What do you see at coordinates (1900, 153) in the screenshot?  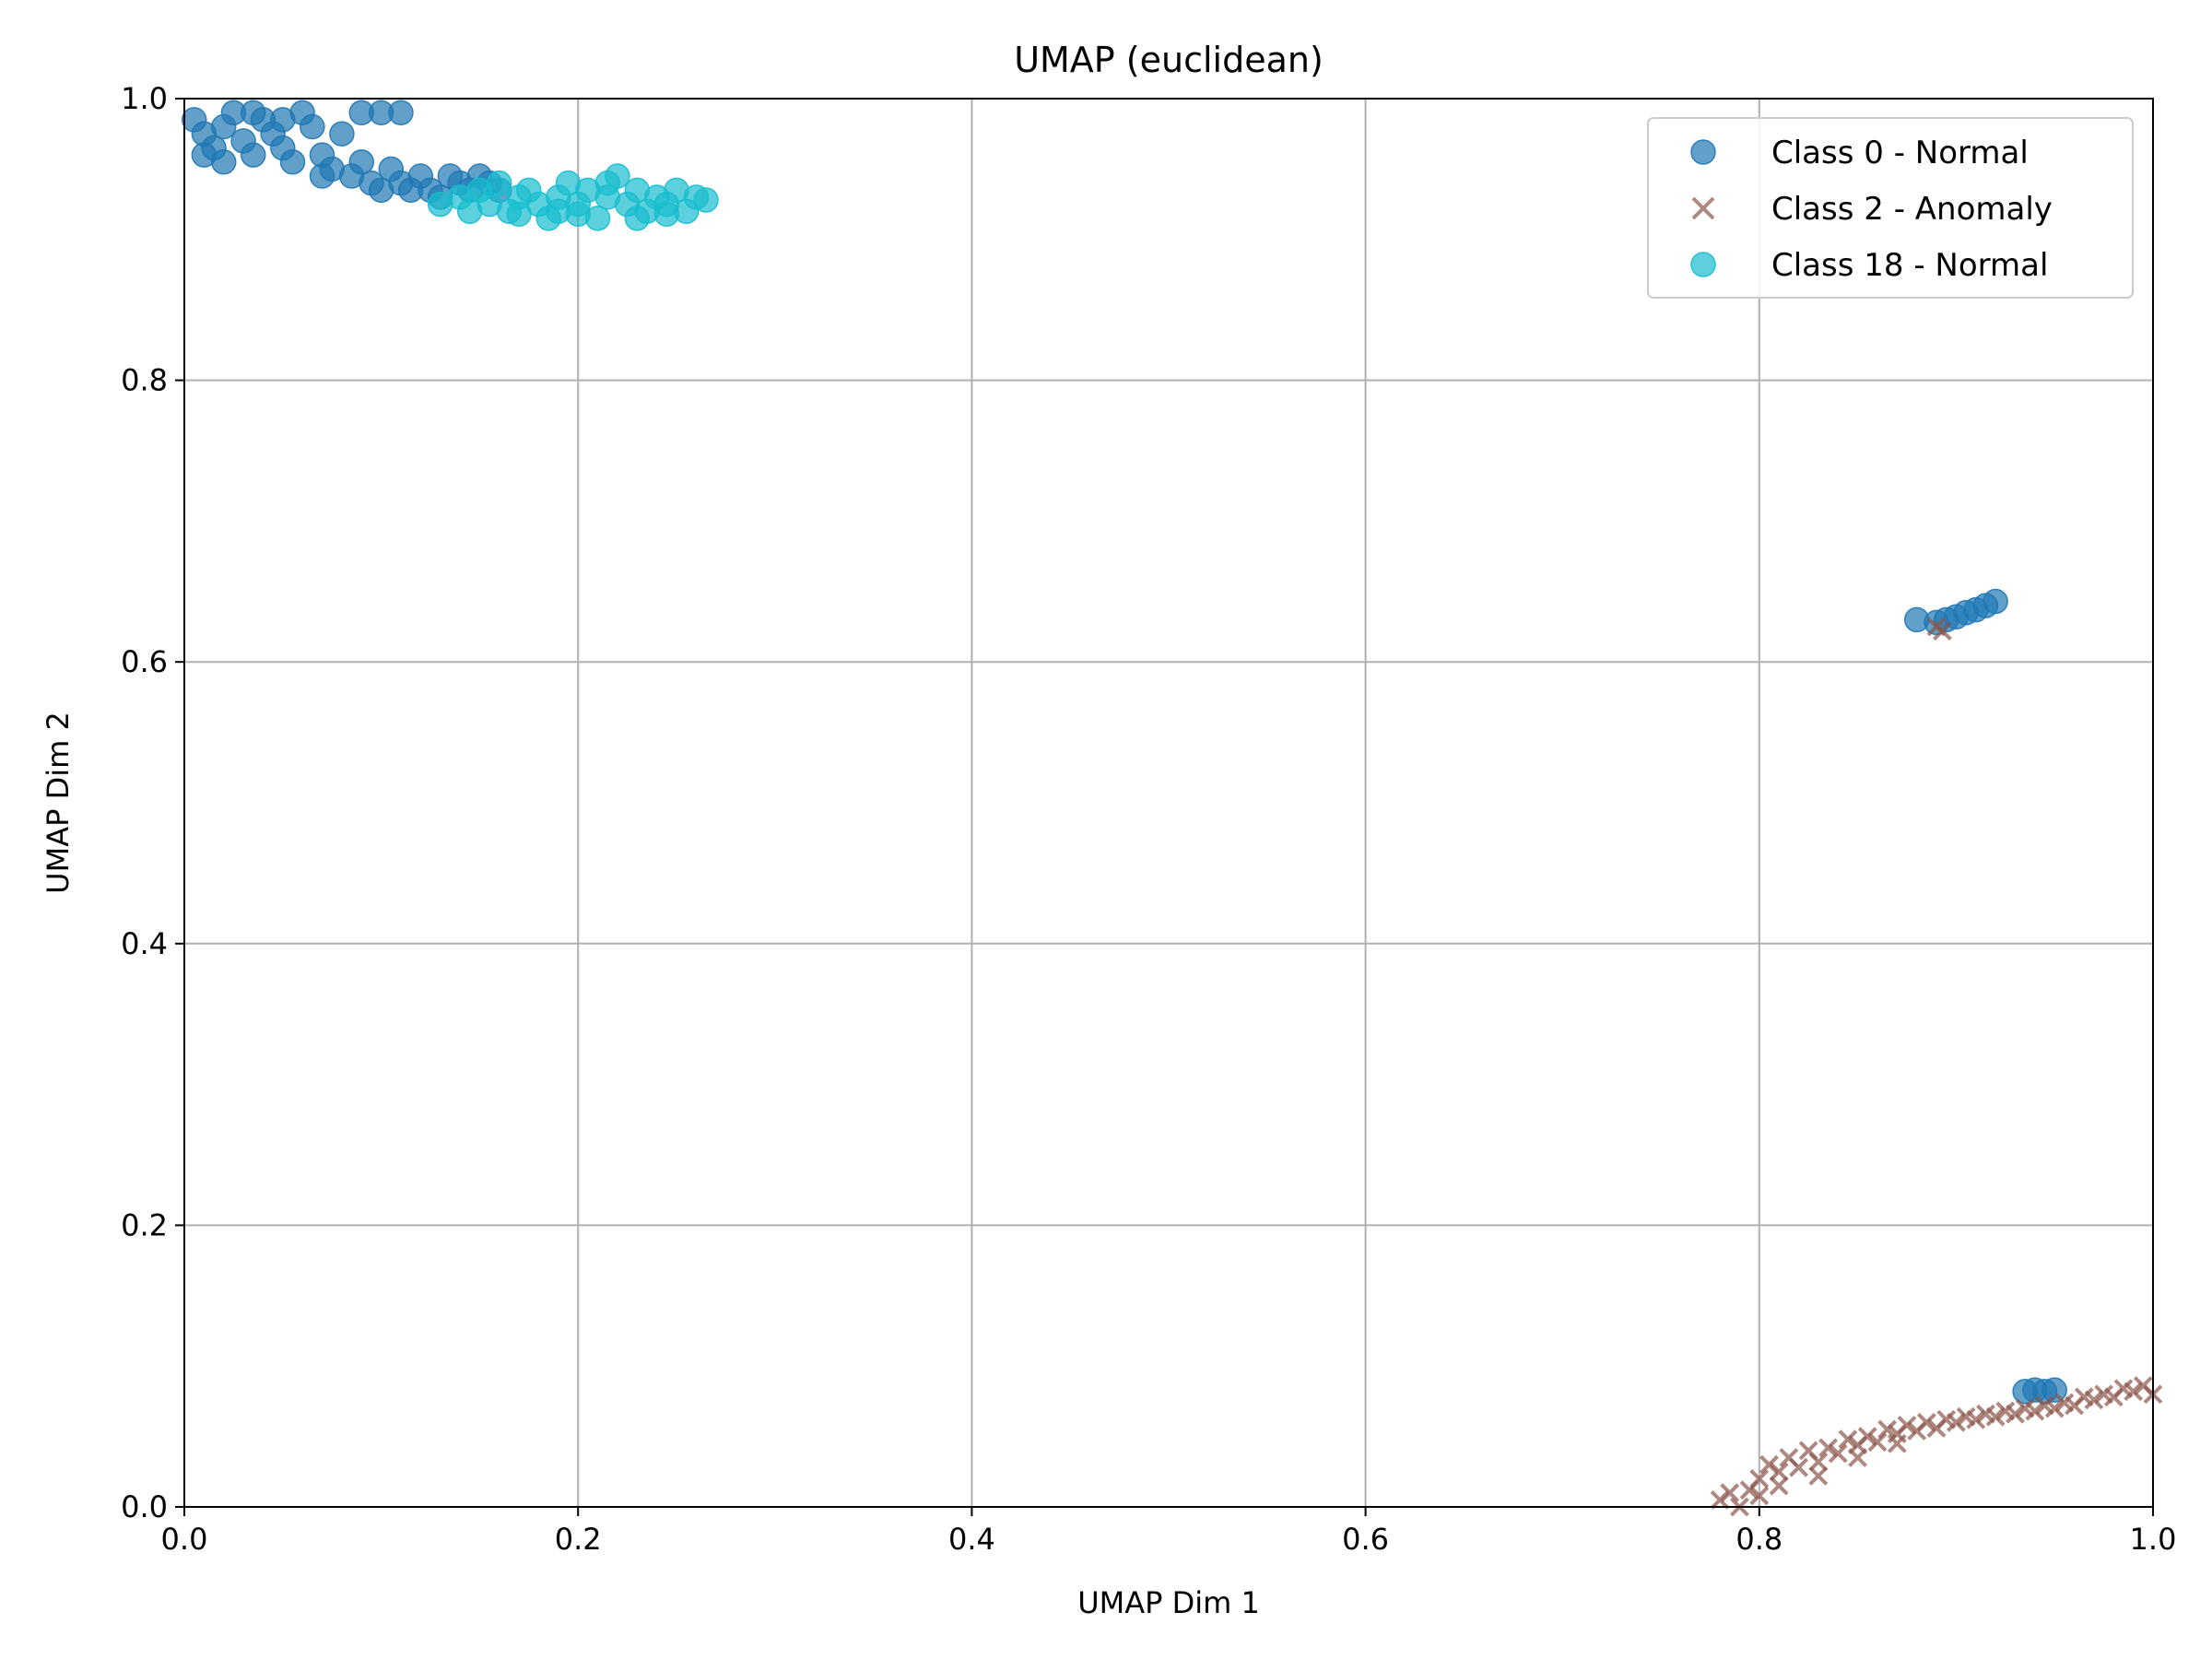 I see `legend-label: Class 0 - Normal` at bounding box center [1900, 153].